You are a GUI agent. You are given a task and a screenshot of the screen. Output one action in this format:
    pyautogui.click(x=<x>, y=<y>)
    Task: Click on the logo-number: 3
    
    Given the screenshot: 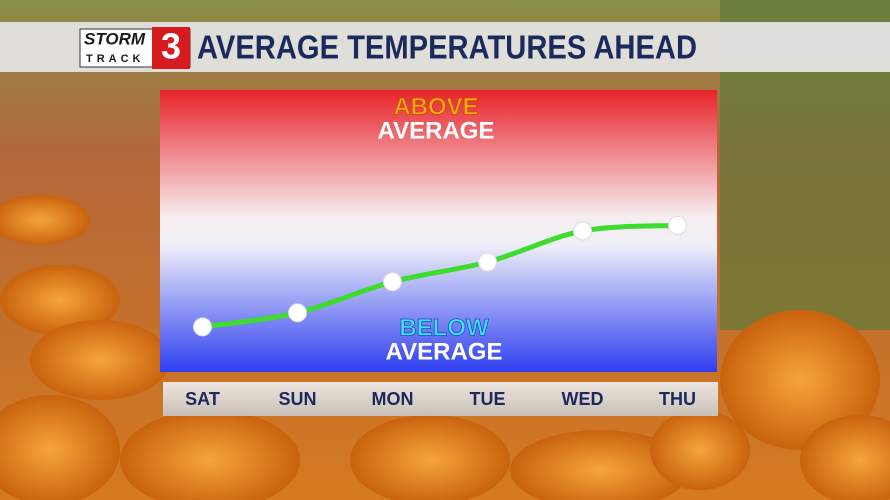 What is the action you would take?
    pyautogui.click(x=171, y=46)
    